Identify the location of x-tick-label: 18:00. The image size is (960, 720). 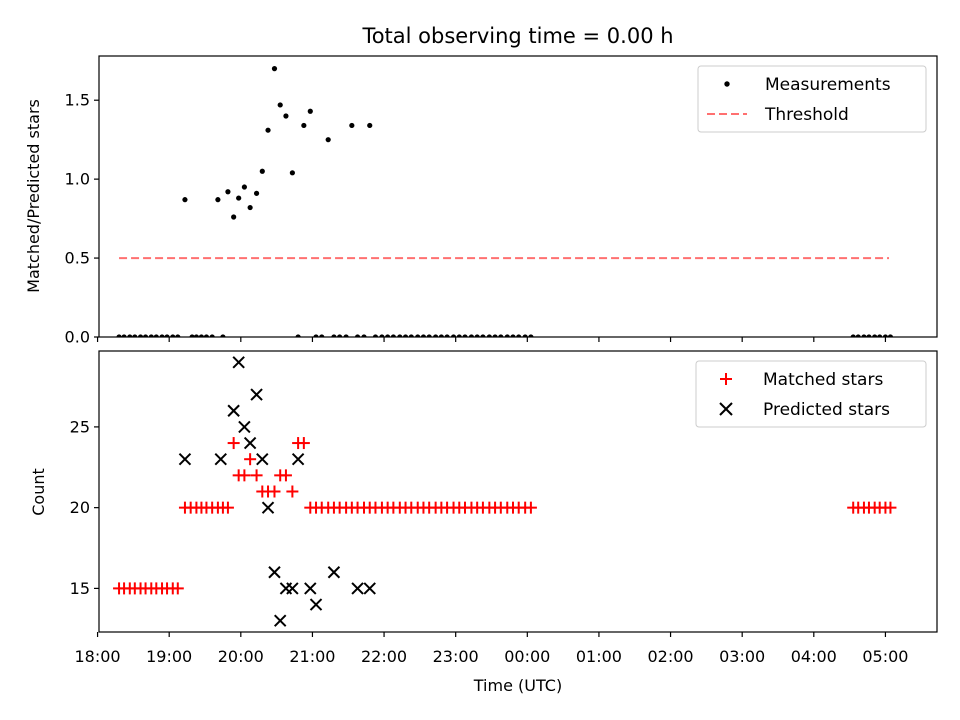
(98, 656).